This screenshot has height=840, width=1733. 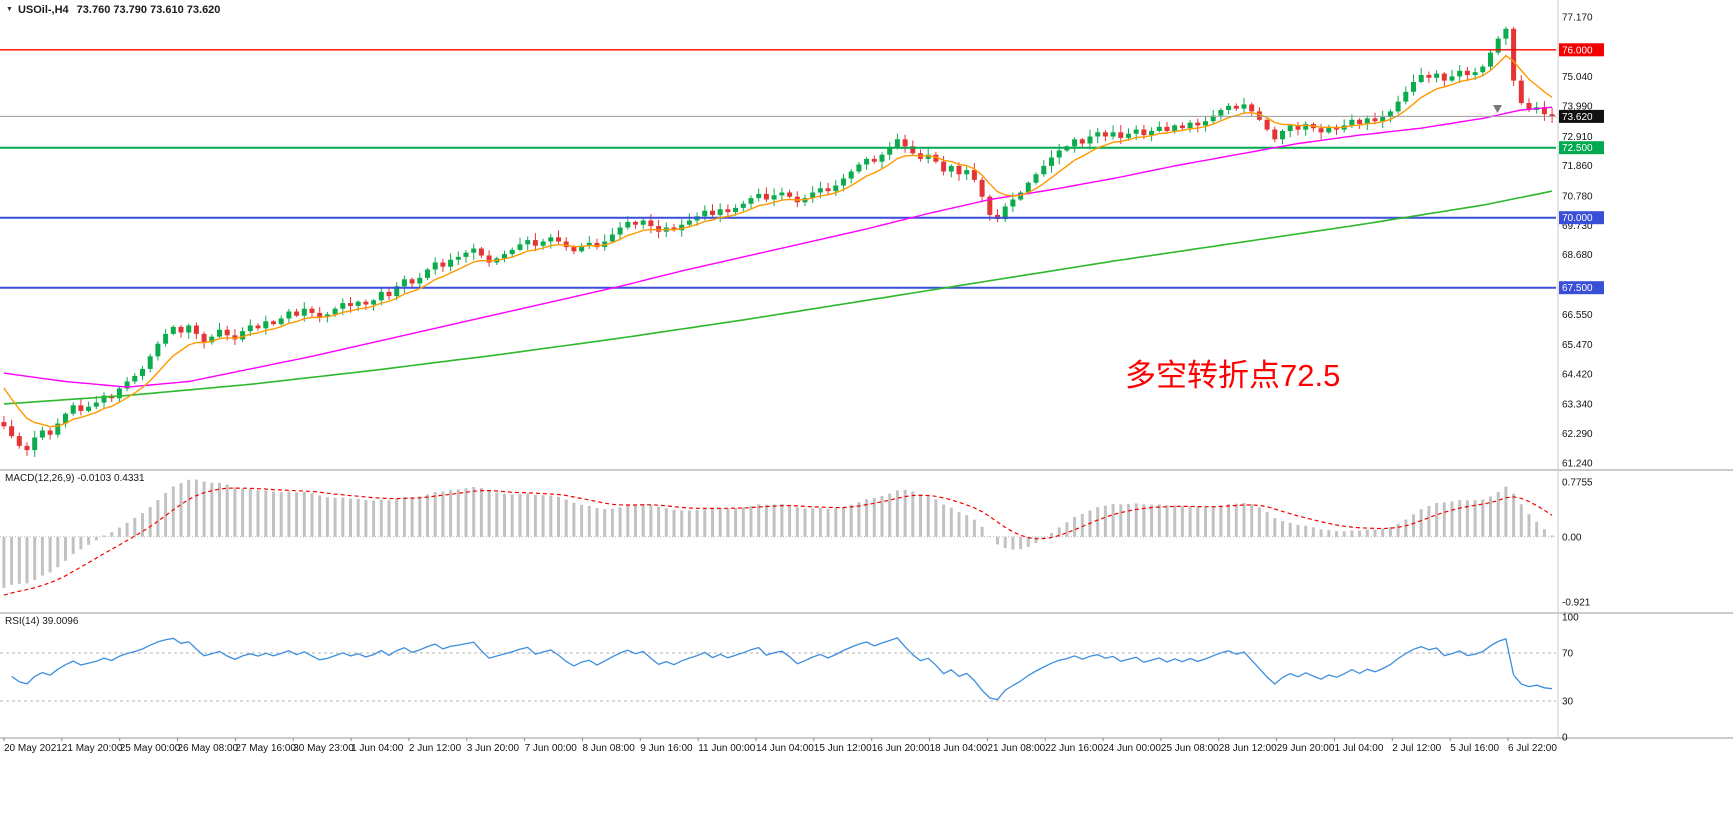 I want to click on annotation-text: 多空转折点72.5, so click(x=1233, y=375).